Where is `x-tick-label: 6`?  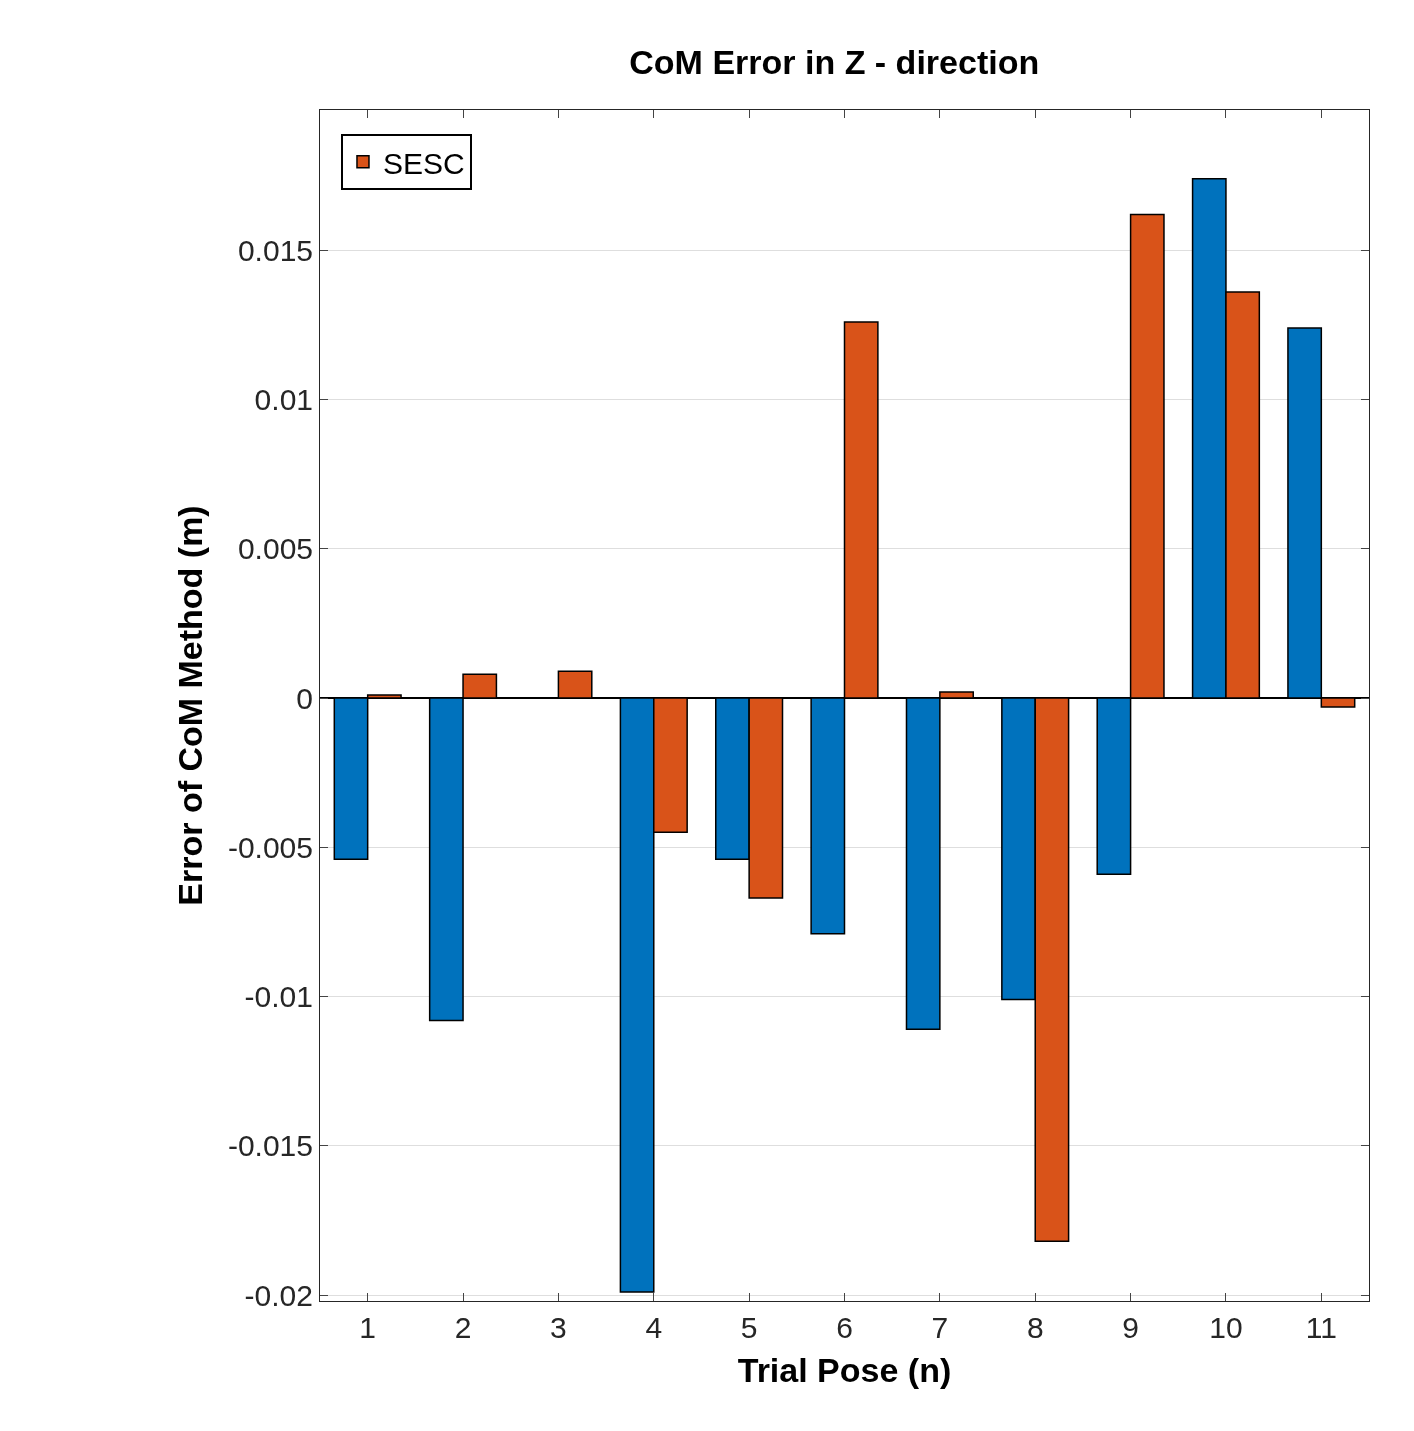 x-tick-label: 6 is located at coordinates (844, 1327).